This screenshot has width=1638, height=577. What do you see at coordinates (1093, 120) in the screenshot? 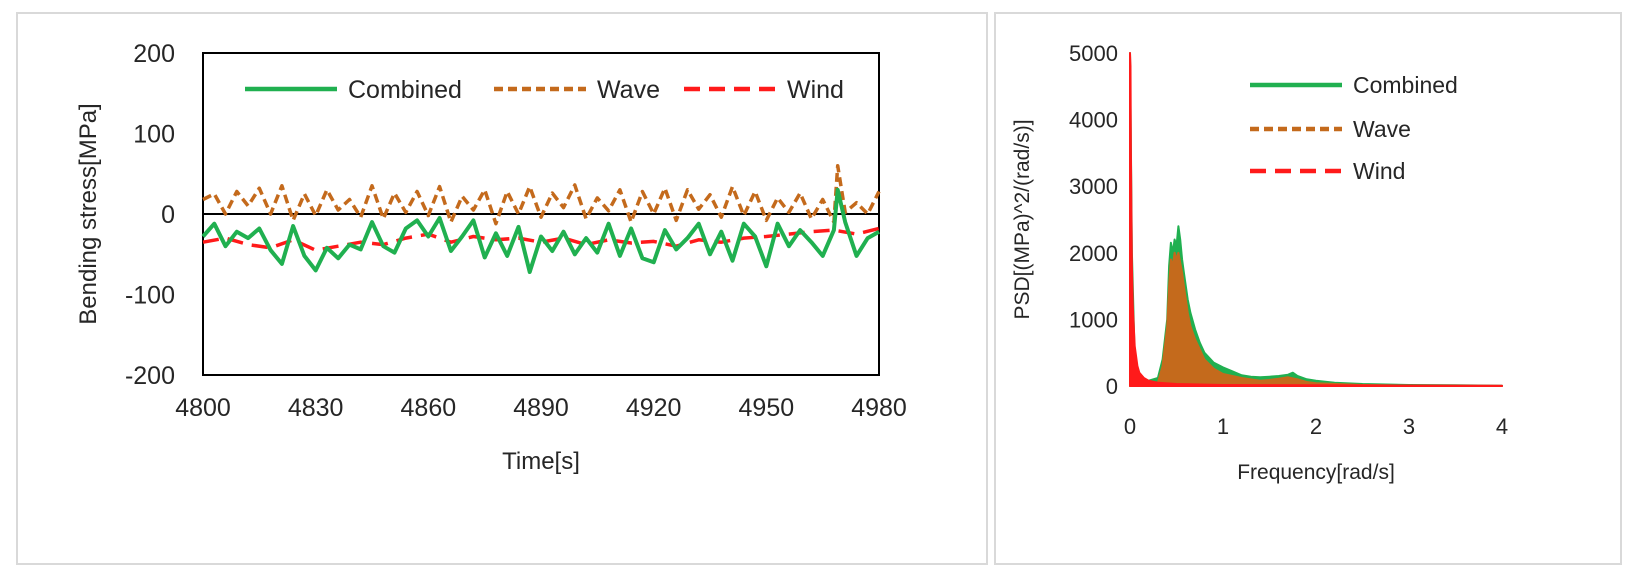
I see `y-tick-label: 4000` at bounding box center [1093, 120].